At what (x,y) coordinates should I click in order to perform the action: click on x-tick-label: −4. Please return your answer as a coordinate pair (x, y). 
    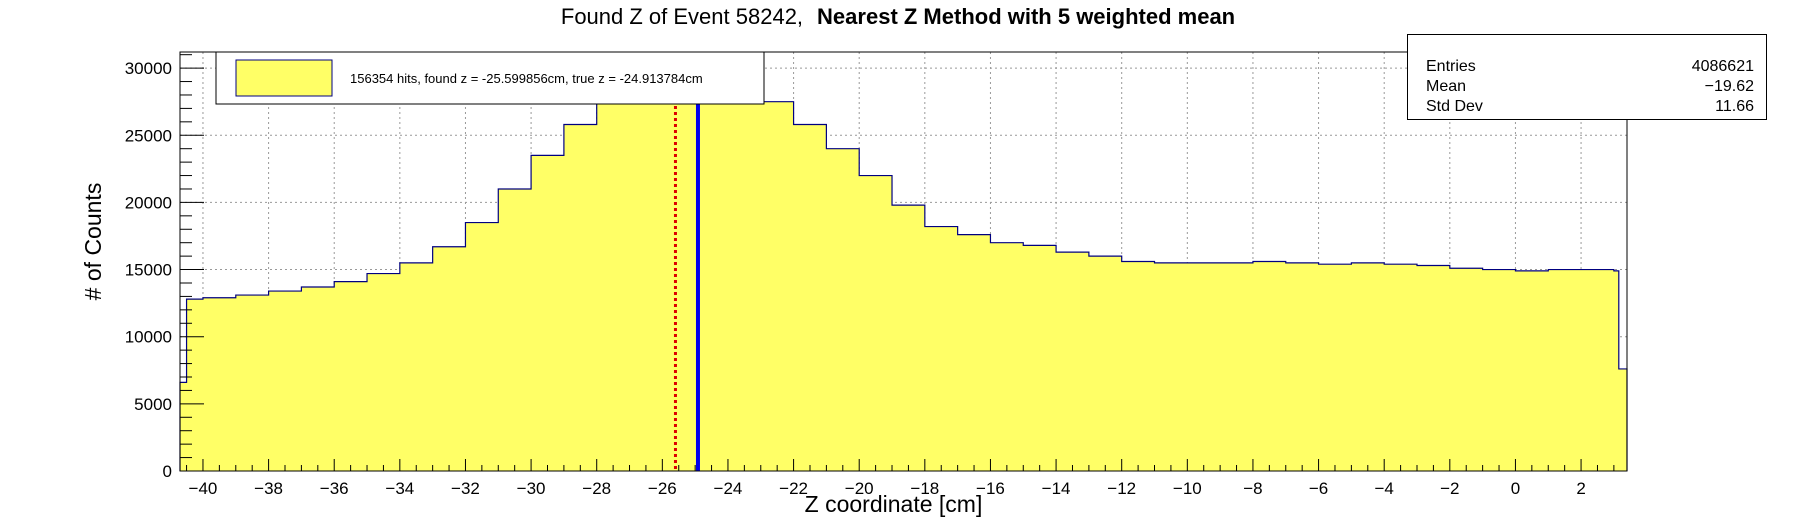
    Looking at the image, I should click on (1383, 488).